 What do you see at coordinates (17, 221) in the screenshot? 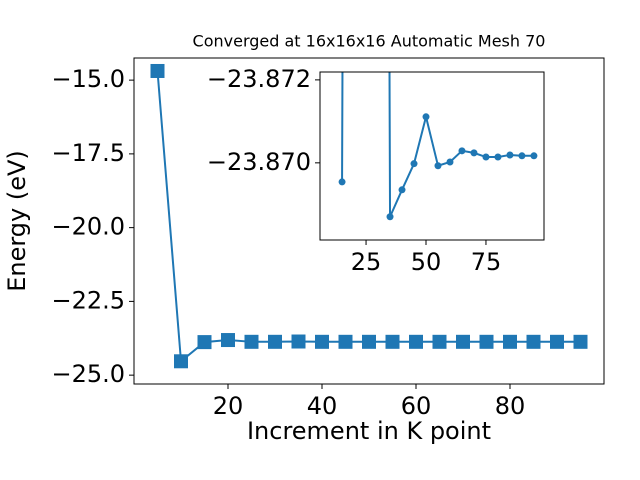
I see `y-axis-label: Energy (eV)` at bounding box center [17, 221].